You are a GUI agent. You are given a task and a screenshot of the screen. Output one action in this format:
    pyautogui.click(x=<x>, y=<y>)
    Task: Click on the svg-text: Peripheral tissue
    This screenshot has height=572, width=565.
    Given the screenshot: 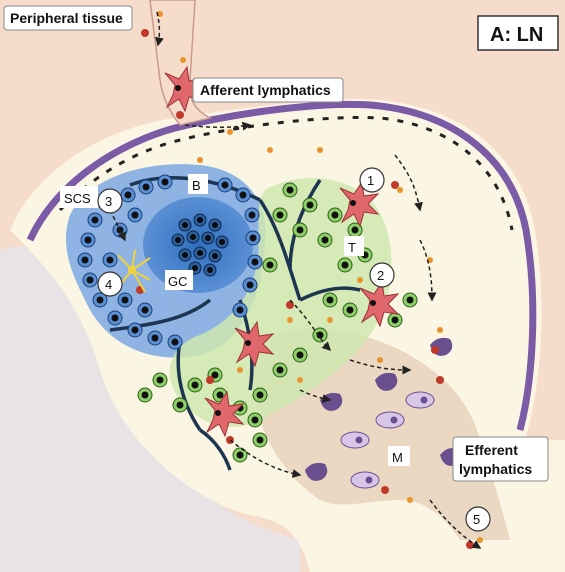 What is the action you would take?
    pyautogui.click(x=66, y=18)
    